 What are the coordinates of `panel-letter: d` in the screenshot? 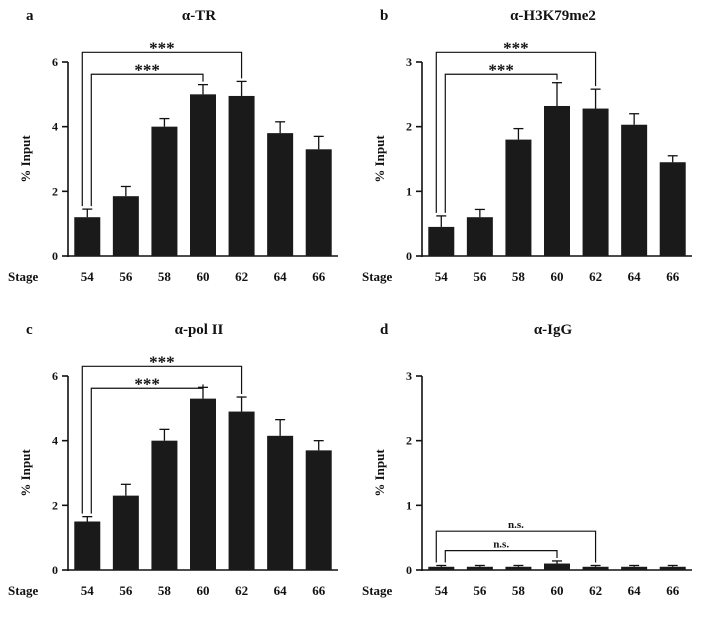 It's located at (384, 330).